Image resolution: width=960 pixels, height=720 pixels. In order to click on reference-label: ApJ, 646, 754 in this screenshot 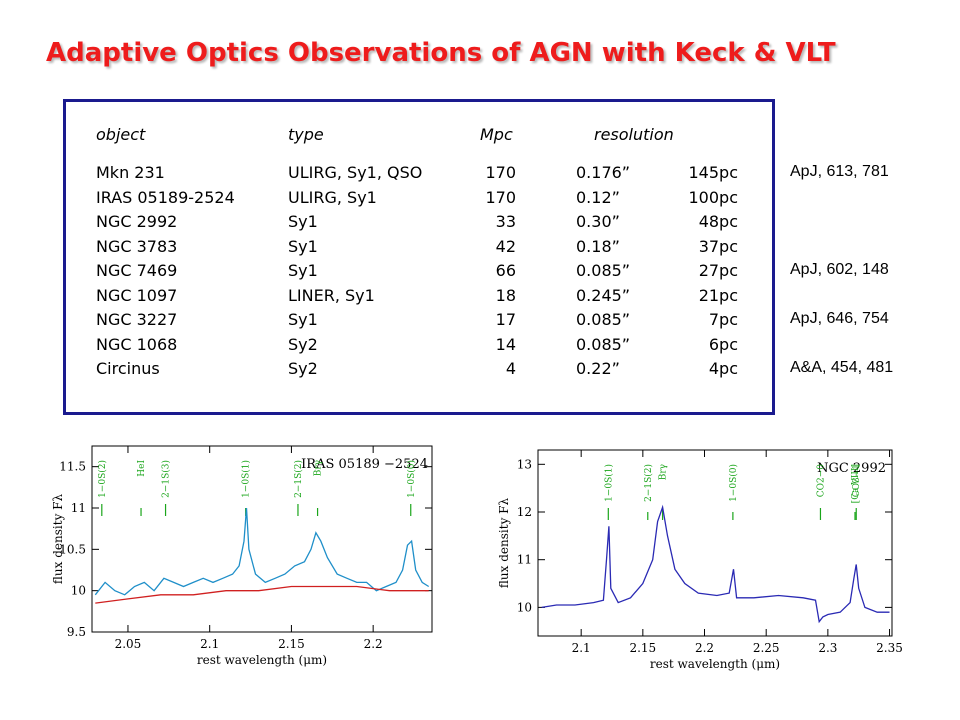, I will do `click(839, 318)`.